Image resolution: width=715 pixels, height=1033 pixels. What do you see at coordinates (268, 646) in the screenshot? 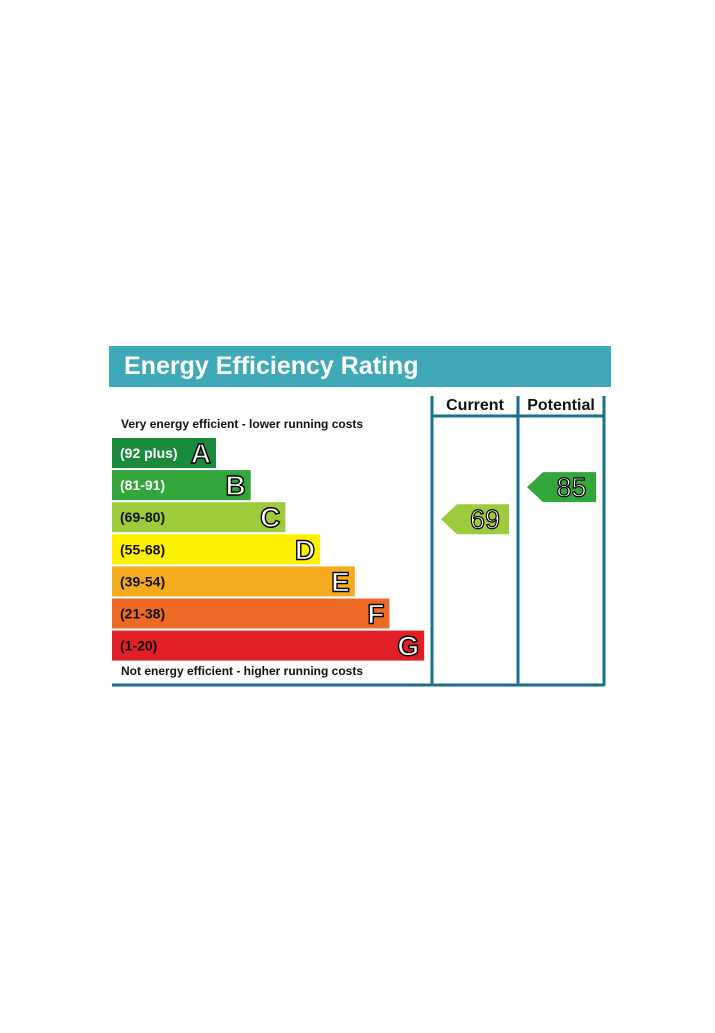
I see `band-g-bar` at bounding box center [268, 646].